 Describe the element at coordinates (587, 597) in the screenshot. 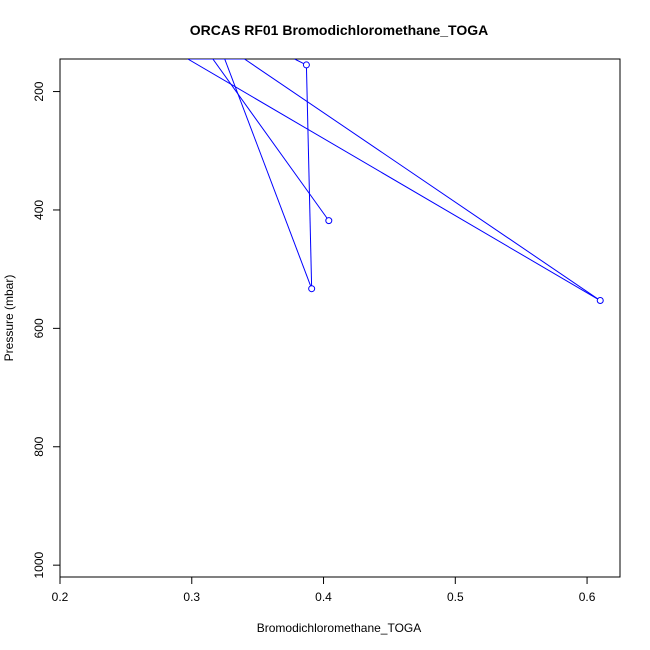

I see `x-tick-label: 0.6` at that location.